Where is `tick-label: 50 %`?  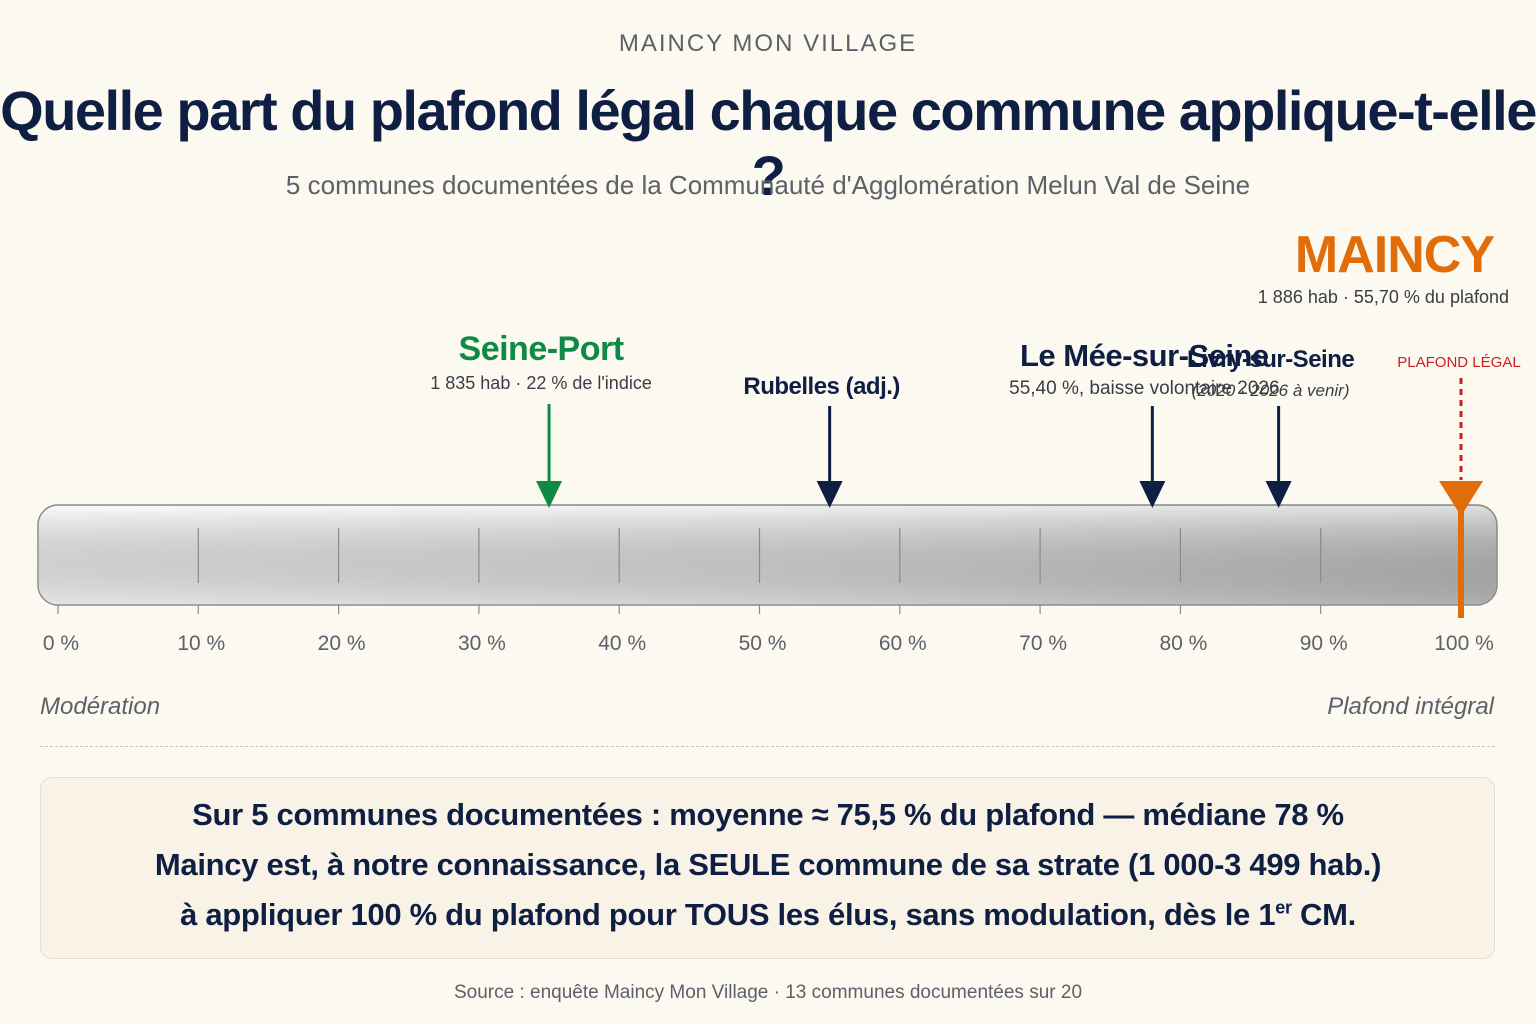 tick-label: 50 % is located at coordinates (763, 643).